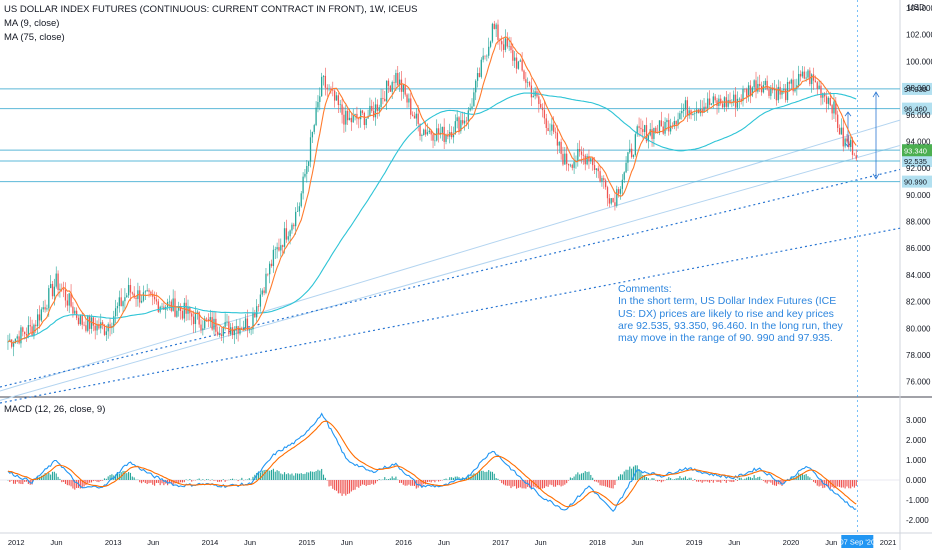 The width and height of the screenshot is (932, 550). What do you see at coordinates (916, 420) in the screenshot?
I see `macd-tick-label: 3.000` at bounding box center [916, 420].